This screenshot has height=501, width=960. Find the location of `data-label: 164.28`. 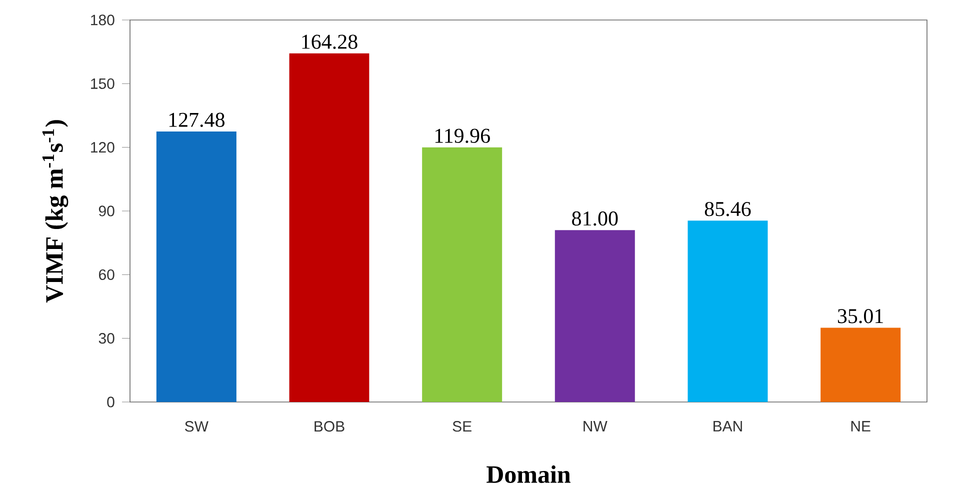

data-label: 164.28 is located at coordinates (330, 41).